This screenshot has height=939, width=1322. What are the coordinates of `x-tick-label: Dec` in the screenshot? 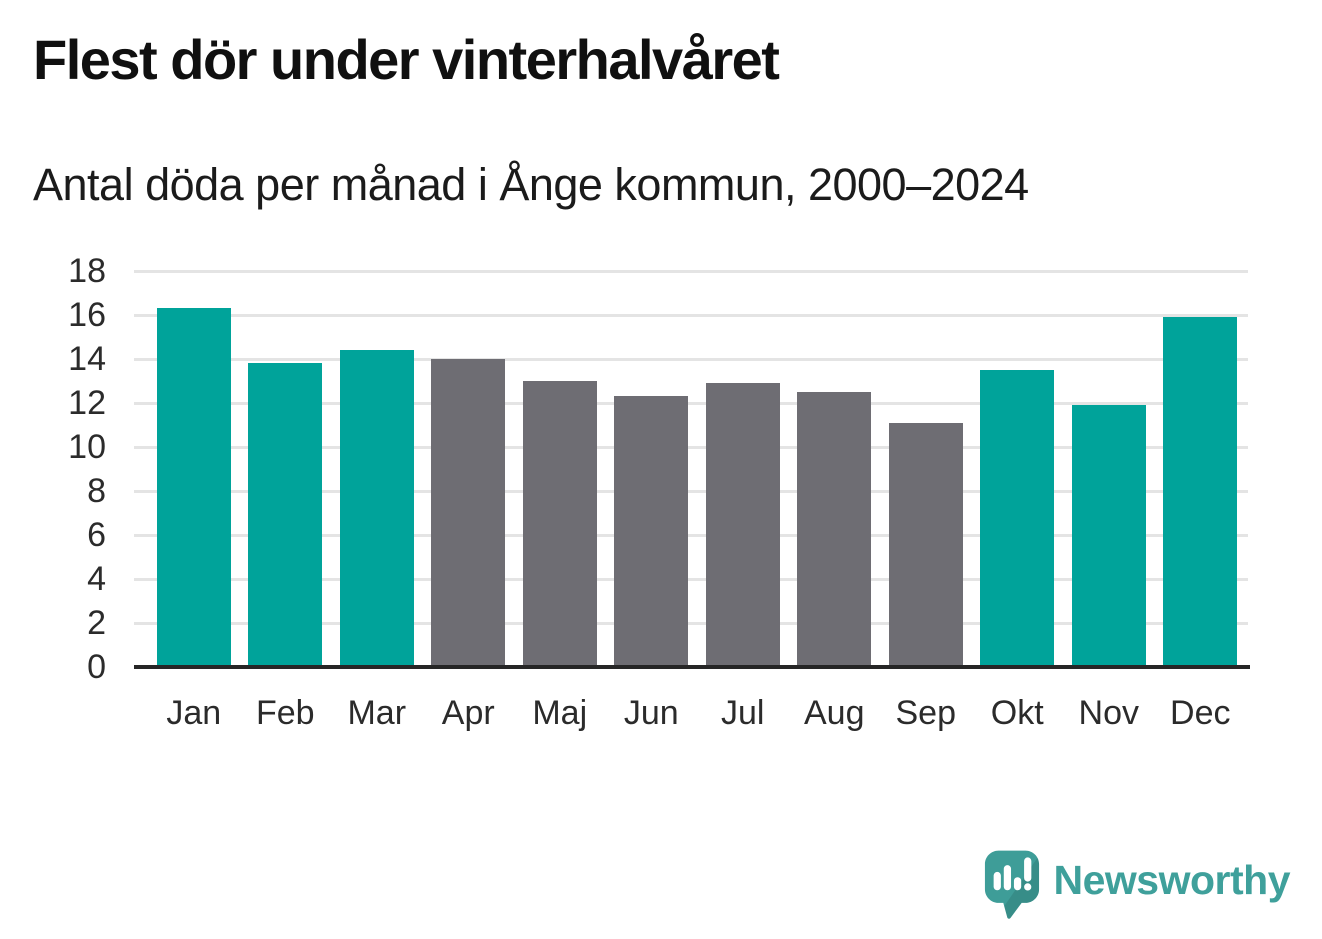 It's located at (1200, 713).